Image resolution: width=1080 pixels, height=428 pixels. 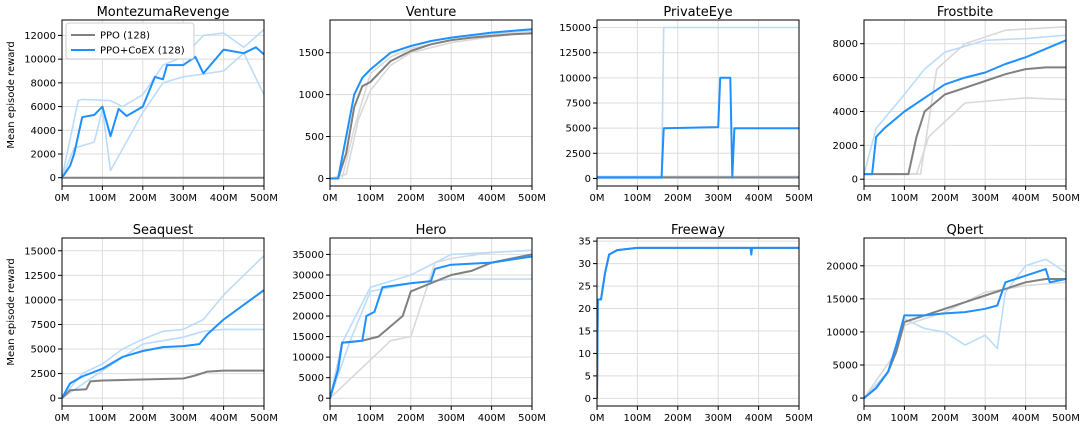 I want to click on y-tick-label: 500, so click(x=314, y=137).